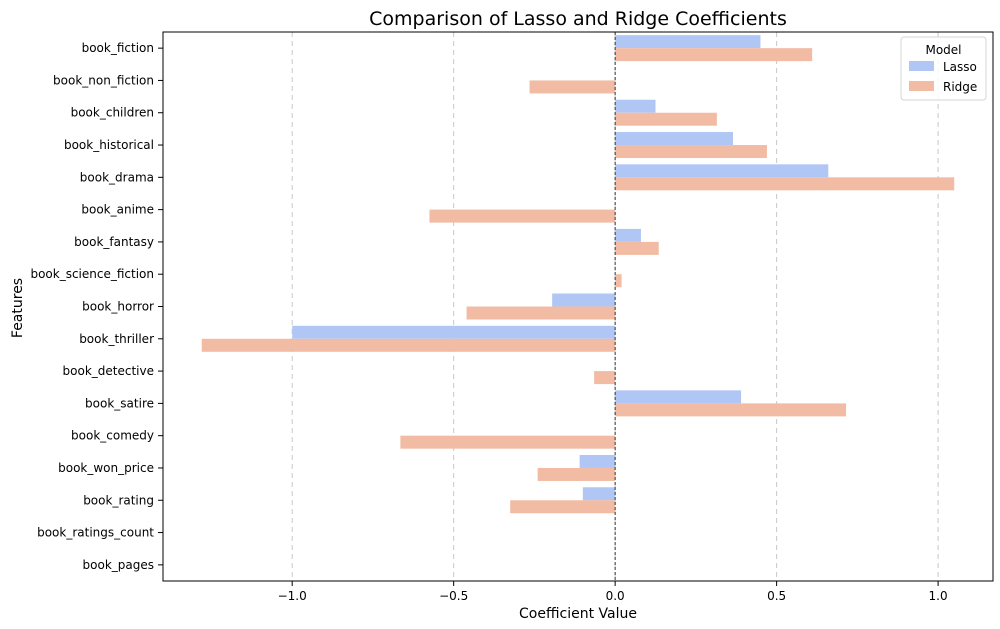 The width and height of the screenshot is (1000, 629). Describe the element at coordinates (118, 48) in the screenshot. I see `y-tick-label: book_fiction` at that location.